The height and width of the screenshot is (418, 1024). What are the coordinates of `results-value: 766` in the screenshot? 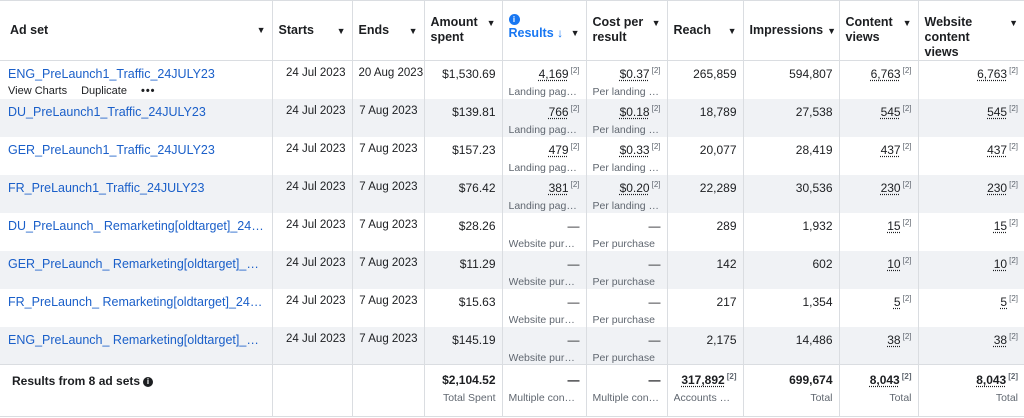 It's located at (558, 111).